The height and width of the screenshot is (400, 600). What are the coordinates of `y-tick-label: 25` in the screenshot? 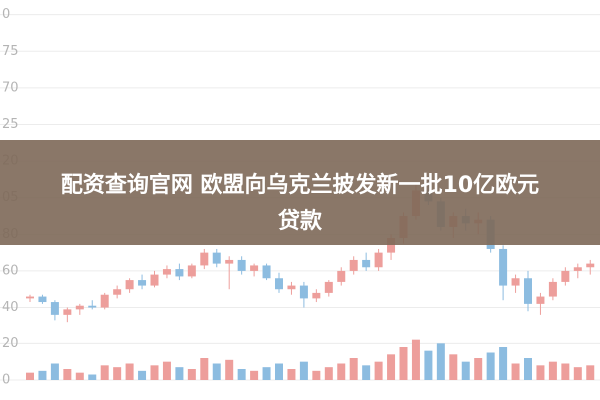 It's located at (10, 124).